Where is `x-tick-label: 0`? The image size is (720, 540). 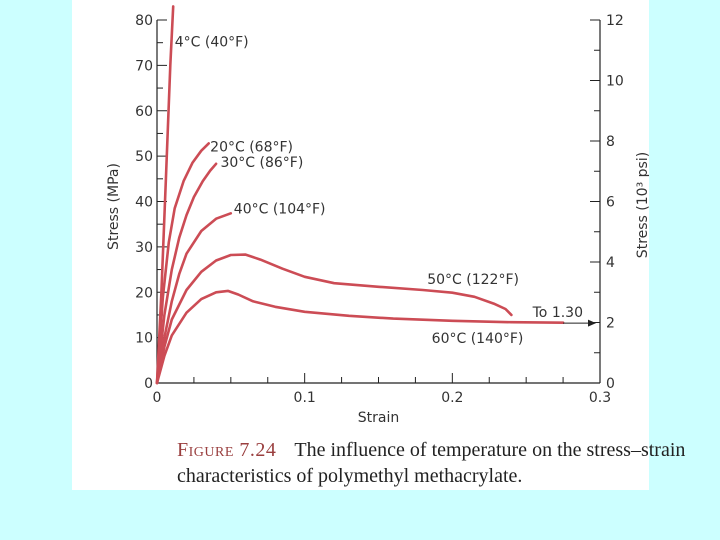 x-tick-label: 0 is located at coordinates (157, 398).